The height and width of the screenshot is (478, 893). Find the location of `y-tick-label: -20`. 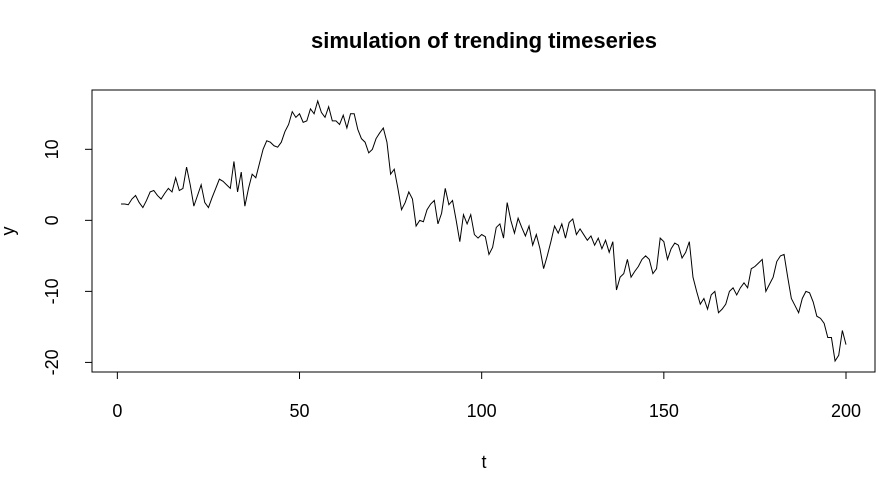

y-tick-label: -20 is located at coordinates (52, 362).